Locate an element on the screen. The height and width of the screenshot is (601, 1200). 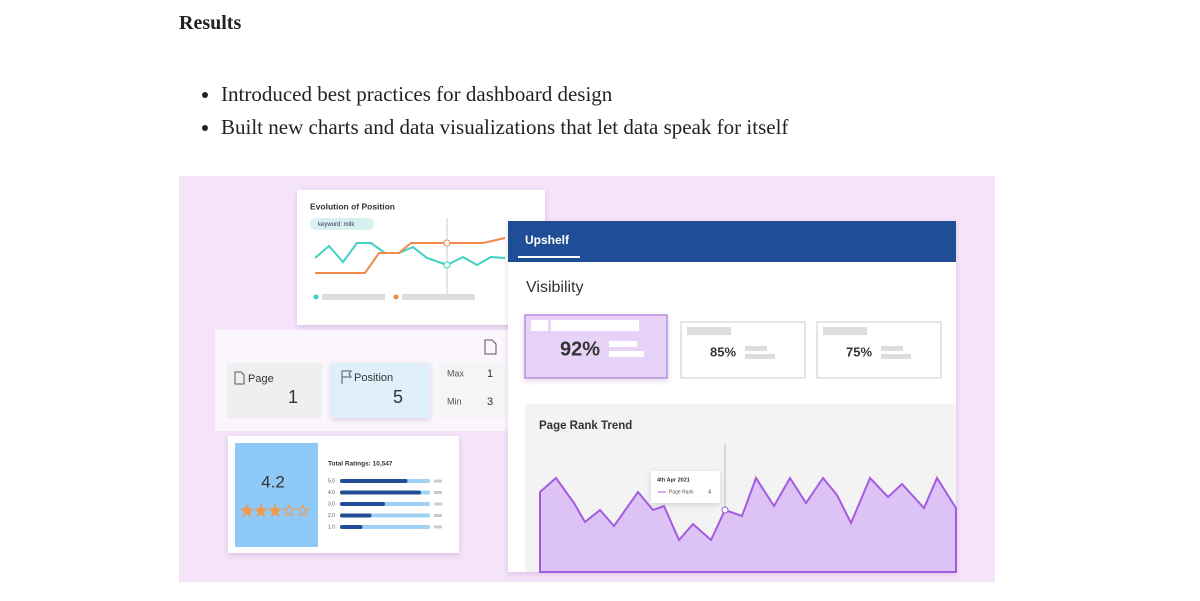
kpi-value: 92% is located at coordinates (580, 349).